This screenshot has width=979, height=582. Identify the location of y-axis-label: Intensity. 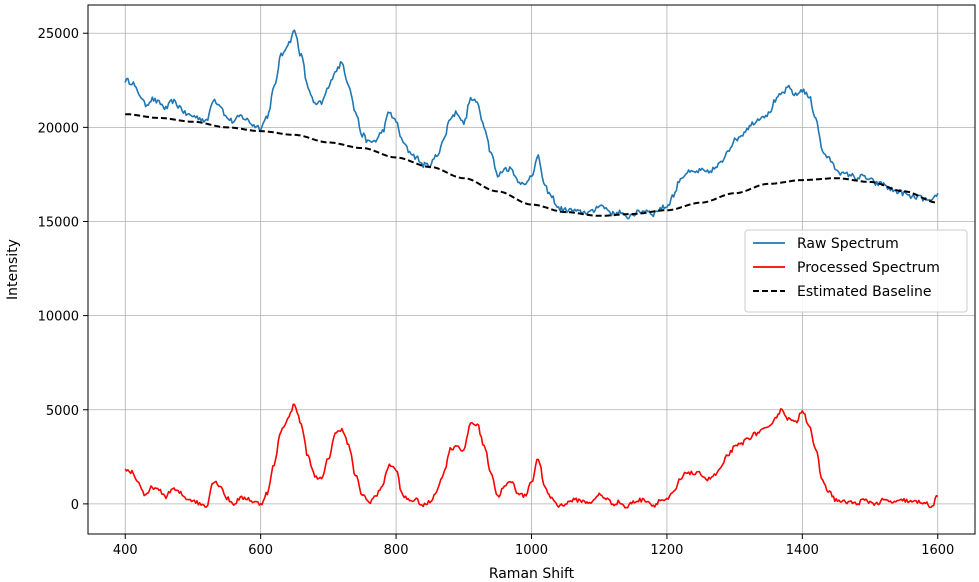
(13, 269).